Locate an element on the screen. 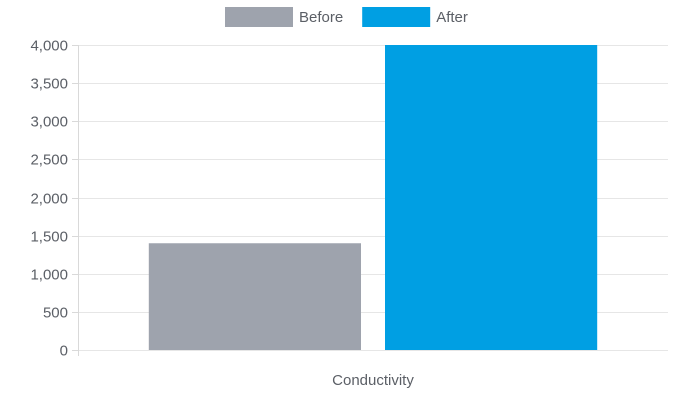 The width and height of the screenshot is (674, 396). y-tick-label: 2,000 is located at coordinates (49, 199).